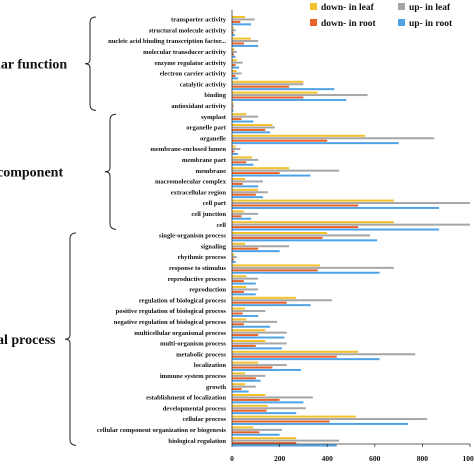 The height and width of the screenshot is (474, 474). Describe the element at coordinates (31, 173) in the screenshot. I see `group-label: component` at that location.